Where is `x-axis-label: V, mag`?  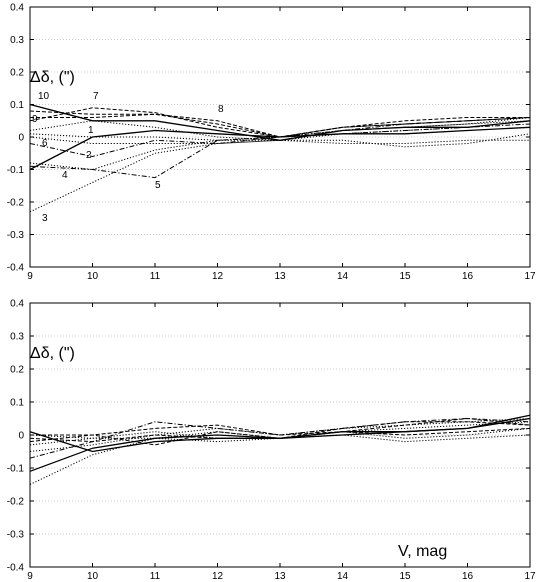
x-axis-label: V, mag is located at coordinates (422, 551).